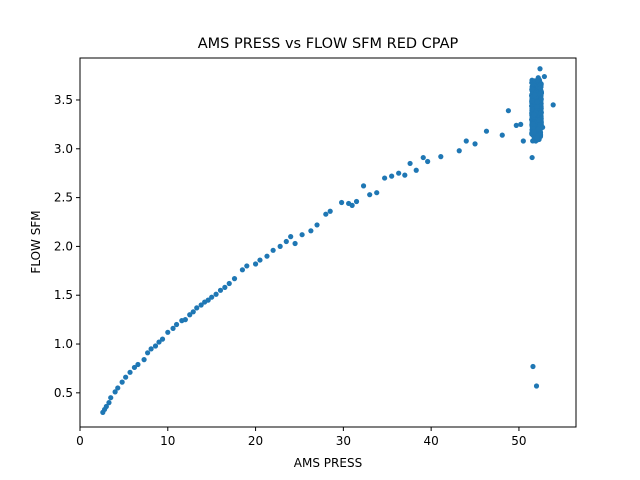 This screenshot has height=480, width=640. What do you see at coordinates (328, 463) in the screenshot?
I see `x-axis-label: AMS PRESS` at bounding box center [328, 463].